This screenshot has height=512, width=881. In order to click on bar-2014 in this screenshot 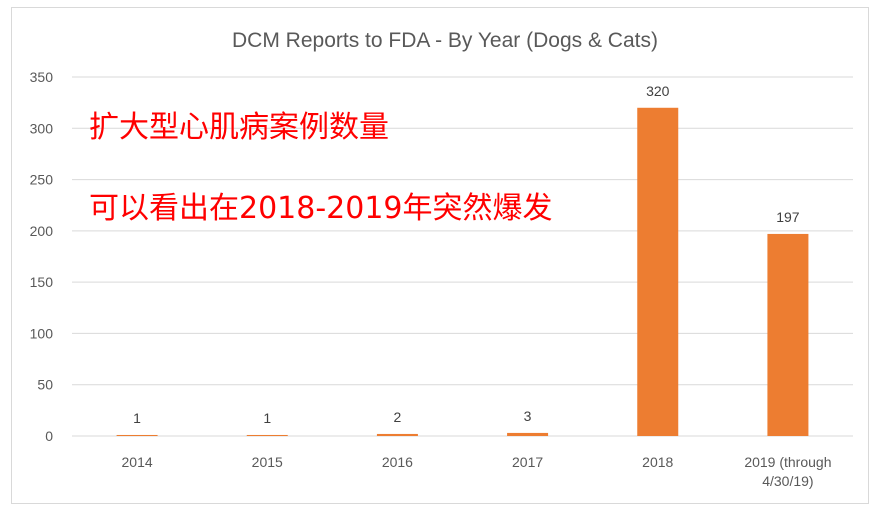, I will do `click(137, 435)`.